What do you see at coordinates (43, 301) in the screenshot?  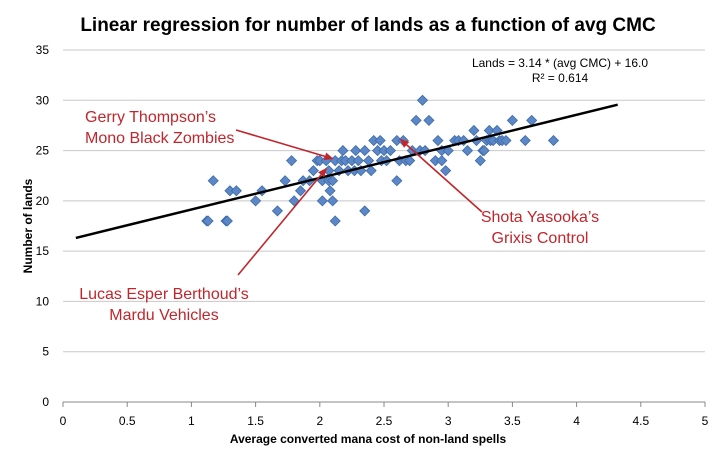 I see `y-tick-label: 10` at bounding box center [43, 301].